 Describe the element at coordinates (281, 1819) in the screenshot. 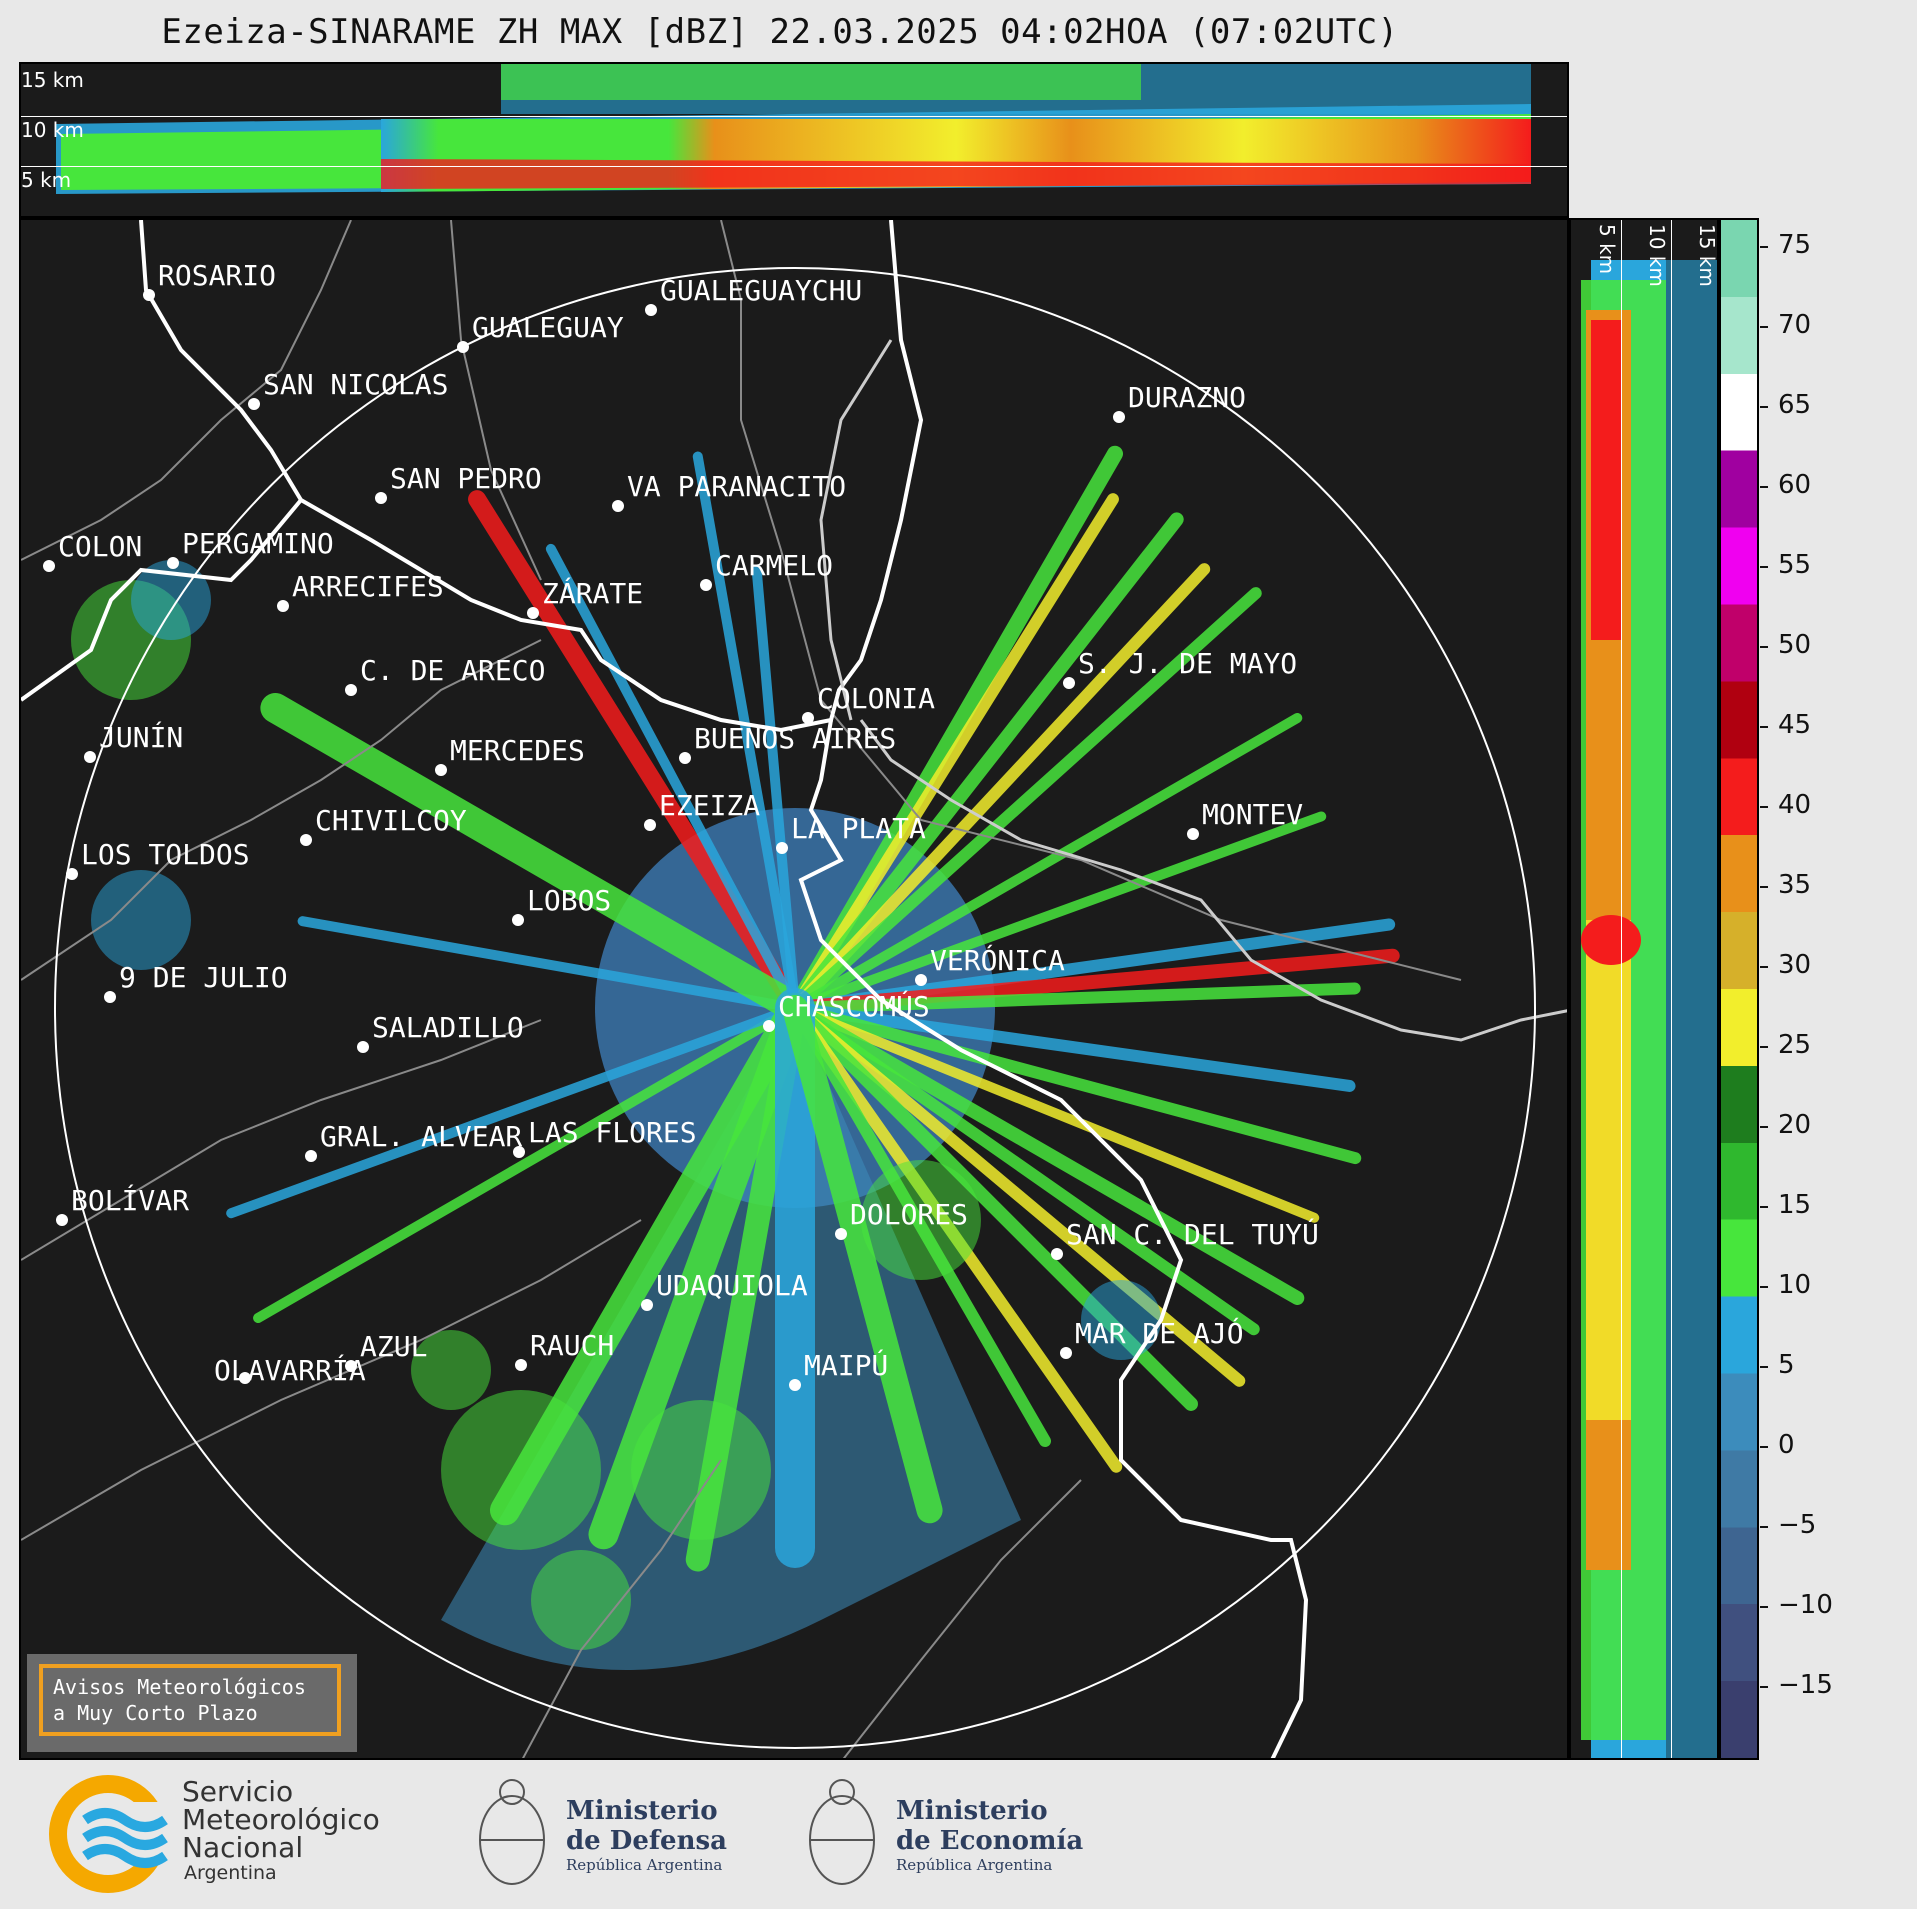

I see `smn-line2: Meteorológico` at that location.